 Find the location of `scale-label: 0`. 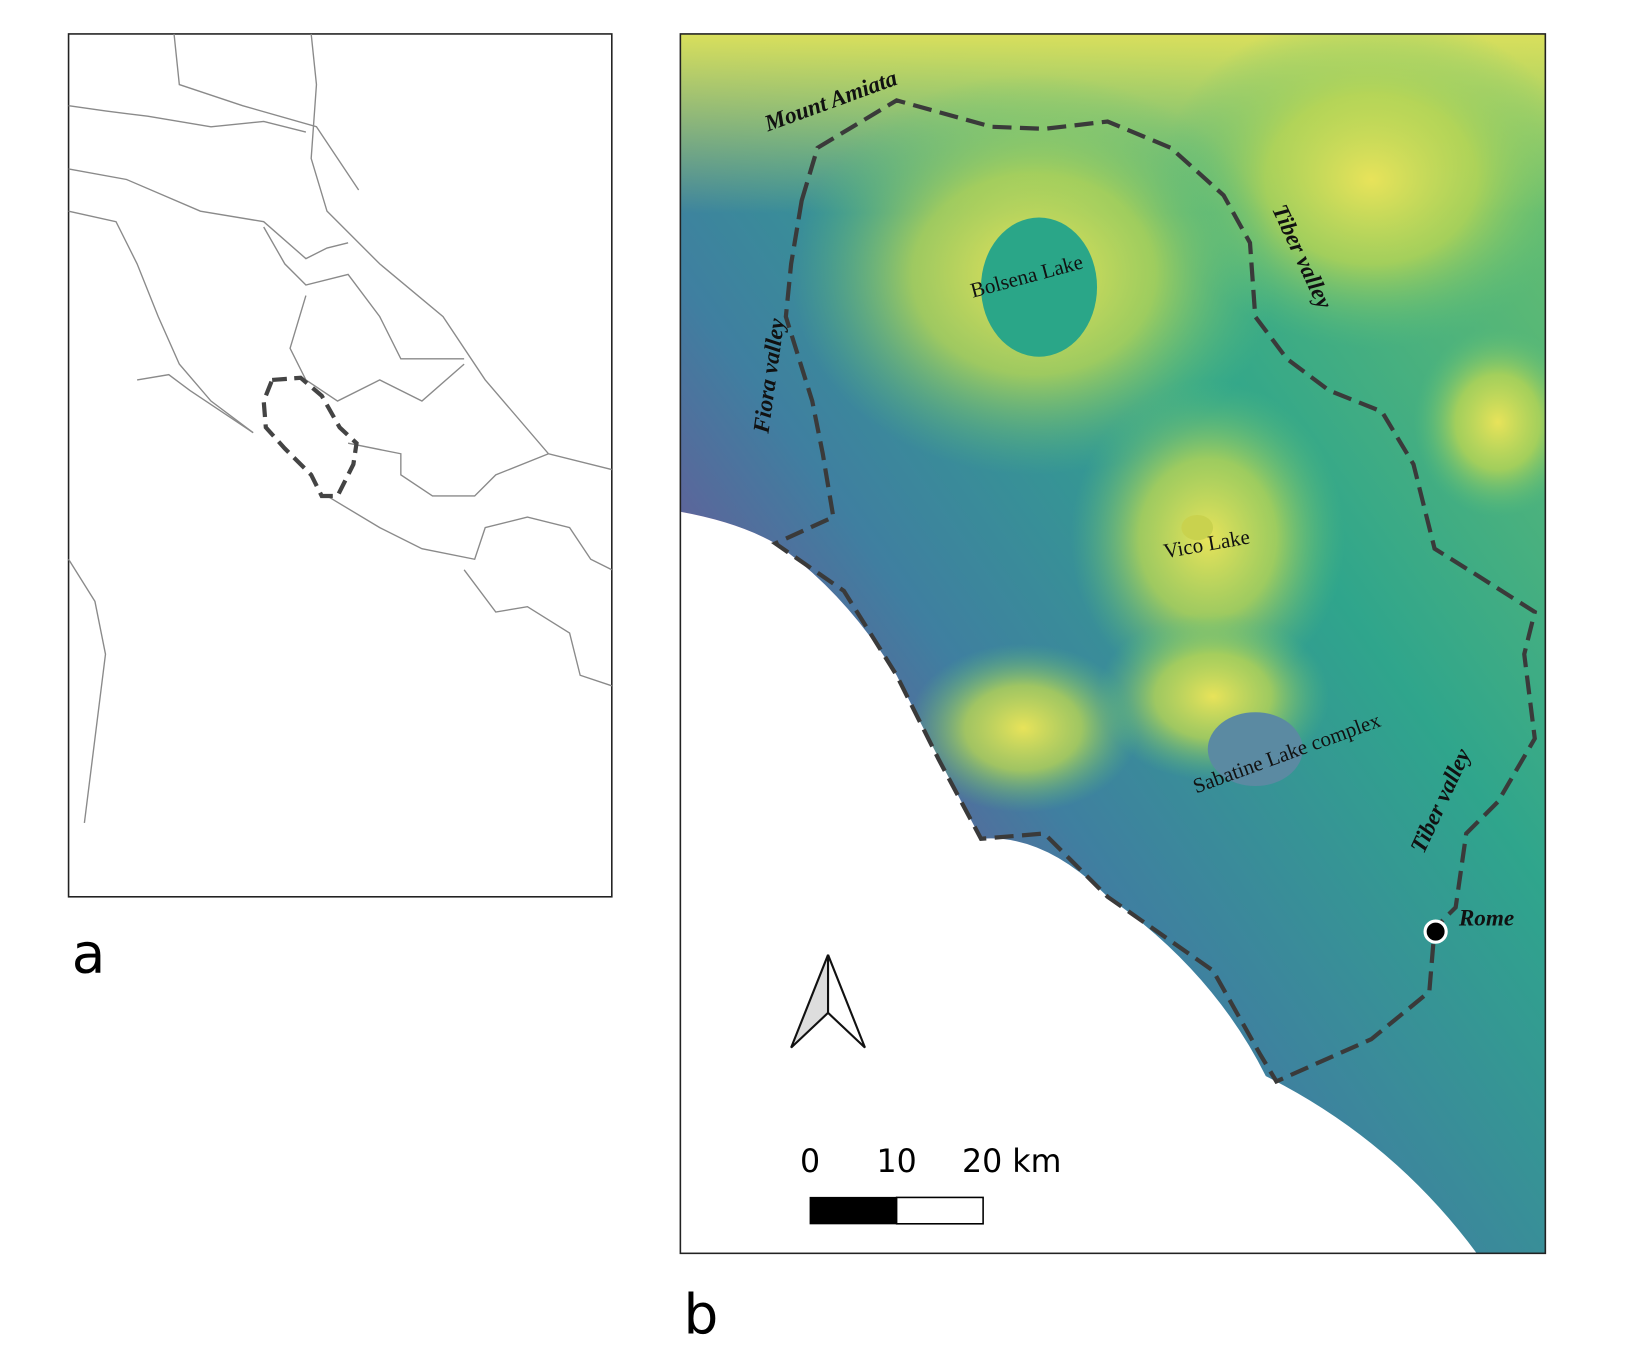

scale-label: 0 is located at coordinates (810, 1162).